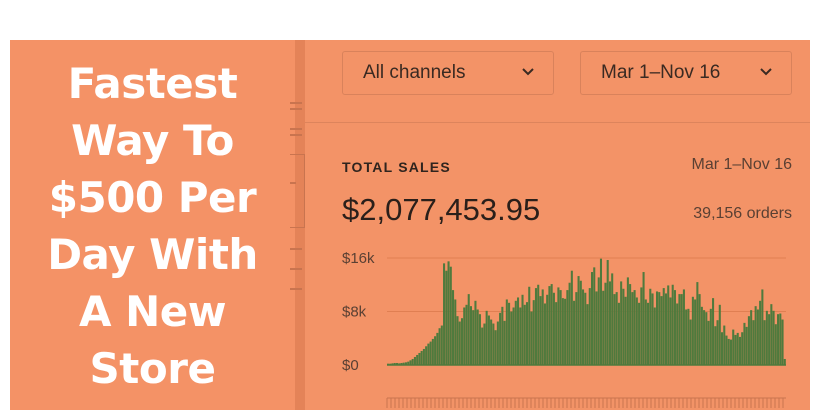 The height and width of the screenshot is (410, 820). What do you see at coordinates (152, 254) in the screenshot?
I see `promo-title-line: Day With` at bounding box center [152, 254].